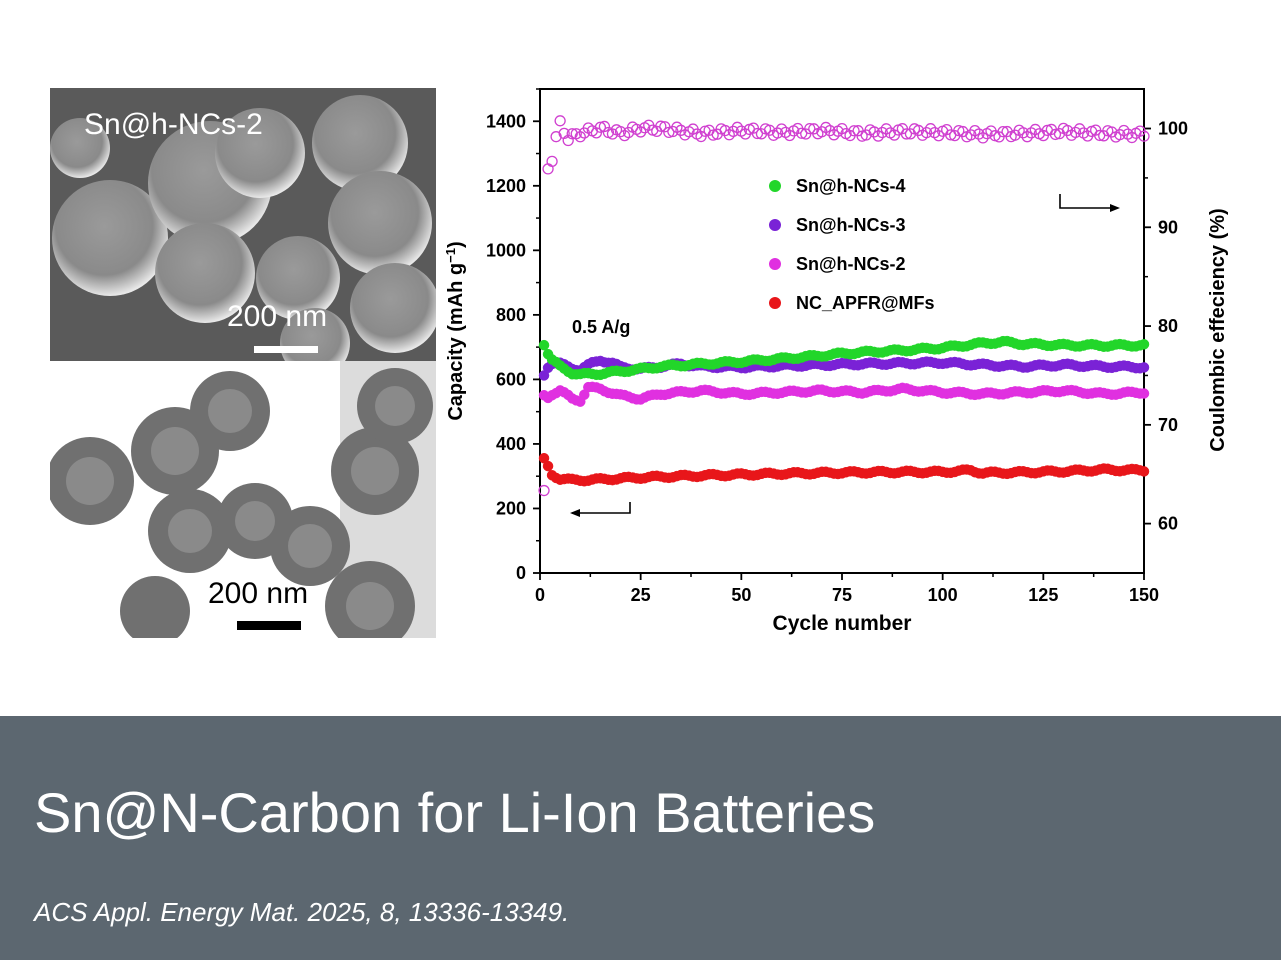  Describe the element at coordinates (1168, 524) in the screenshot. I see `y-right-tick-label: 60` at that location.